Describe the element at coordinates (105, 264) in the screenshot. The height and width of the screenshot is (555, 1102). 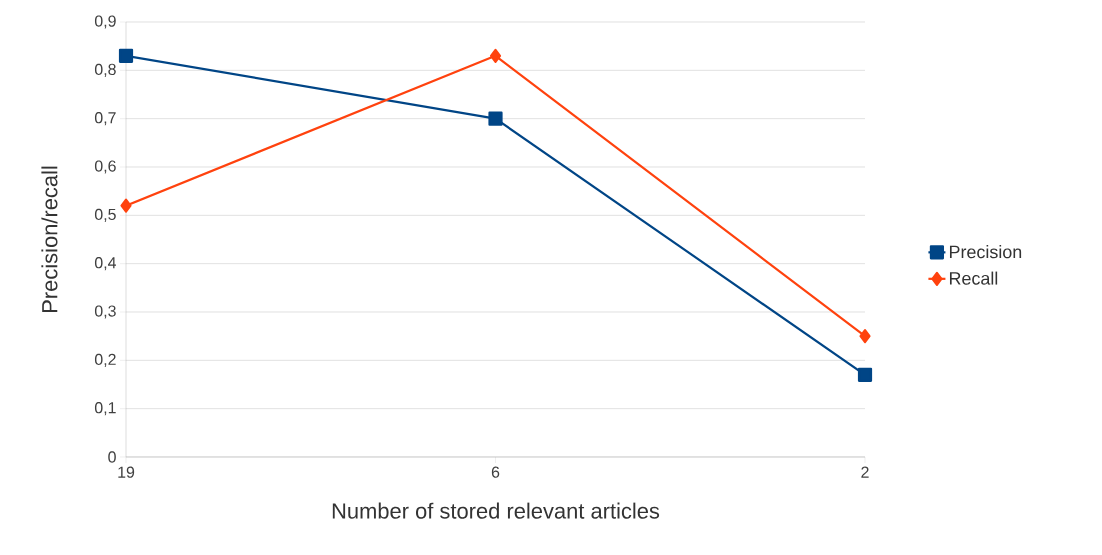
I see `y-tick-label: 0,4` at that location.